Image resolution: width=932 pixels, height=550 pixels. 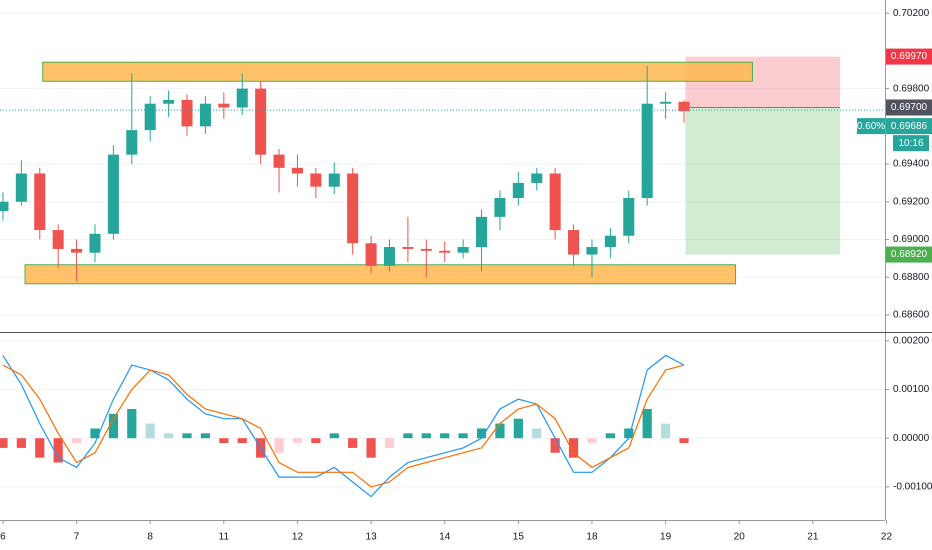 What do you see at coordinates (911, 389) in the screenshot?
I see `y-tick-label: 0.00100` at bounding box center [911, 389].